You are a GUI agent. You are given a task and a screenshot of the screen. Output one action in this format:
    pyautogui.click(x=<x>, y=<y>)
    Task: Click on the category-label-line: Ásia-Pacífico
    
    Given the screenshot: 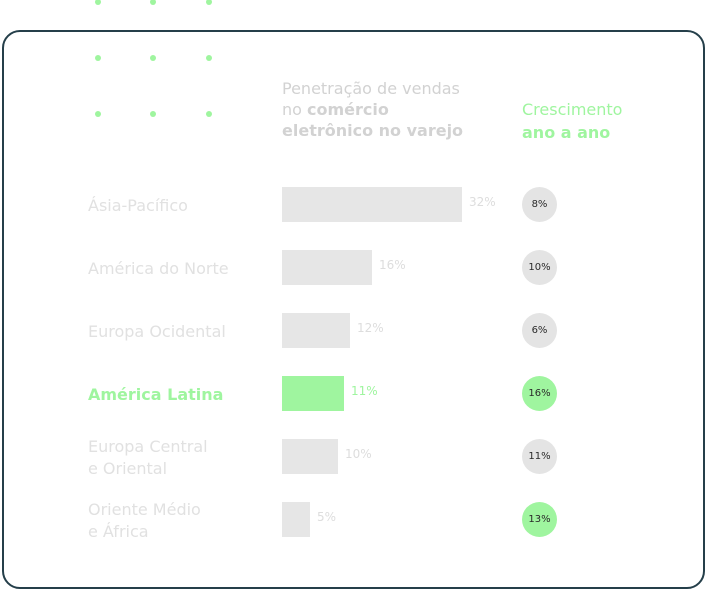 What is the action you would take?
    pyautogui.click(x=138, y=205)
    